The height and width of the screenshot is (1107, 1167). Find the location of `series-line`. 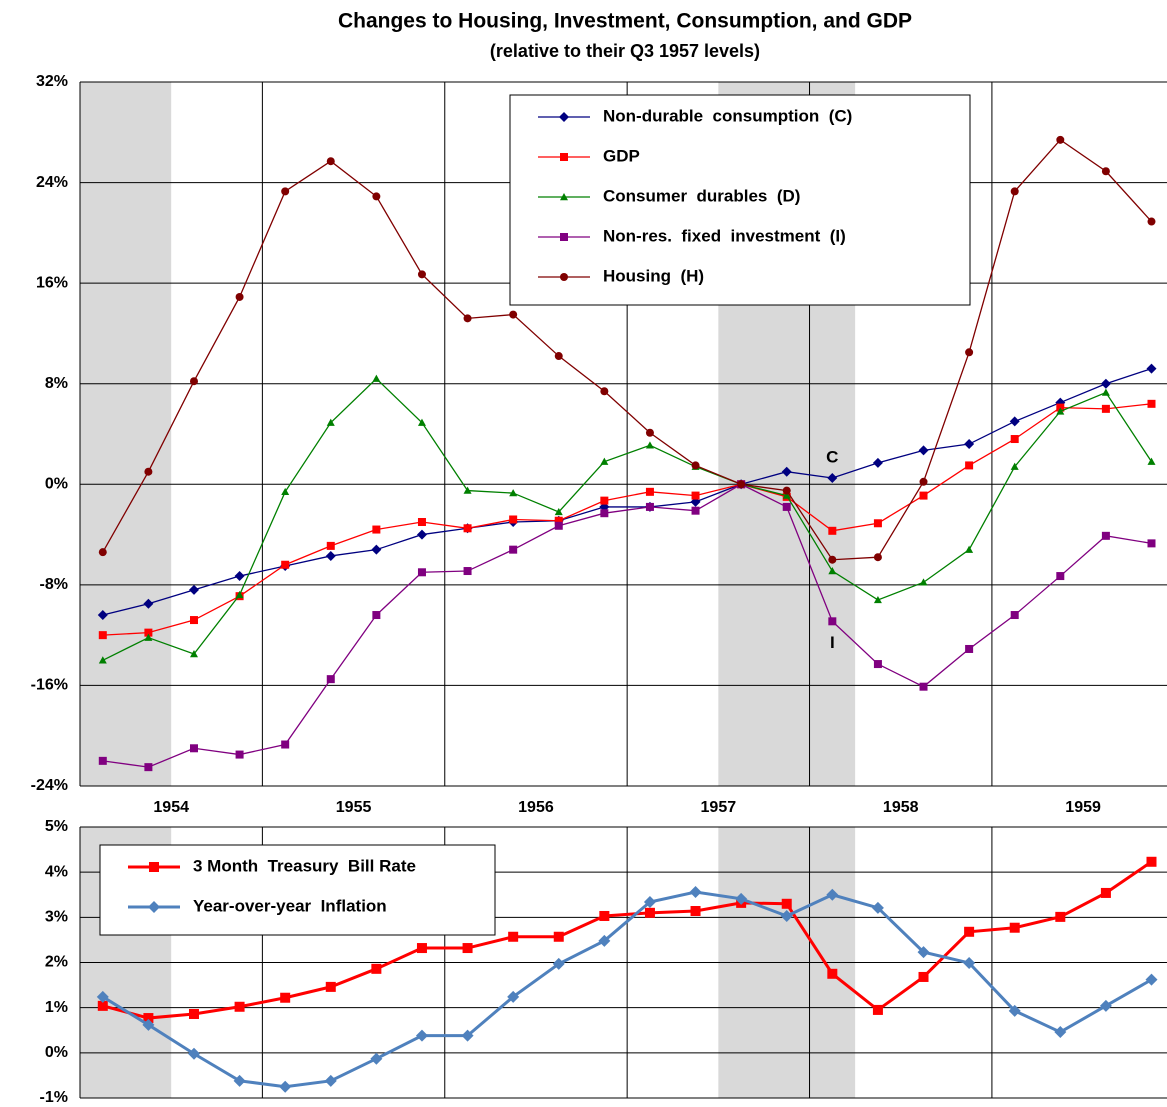

series-line is located at coordinates (627, 940).